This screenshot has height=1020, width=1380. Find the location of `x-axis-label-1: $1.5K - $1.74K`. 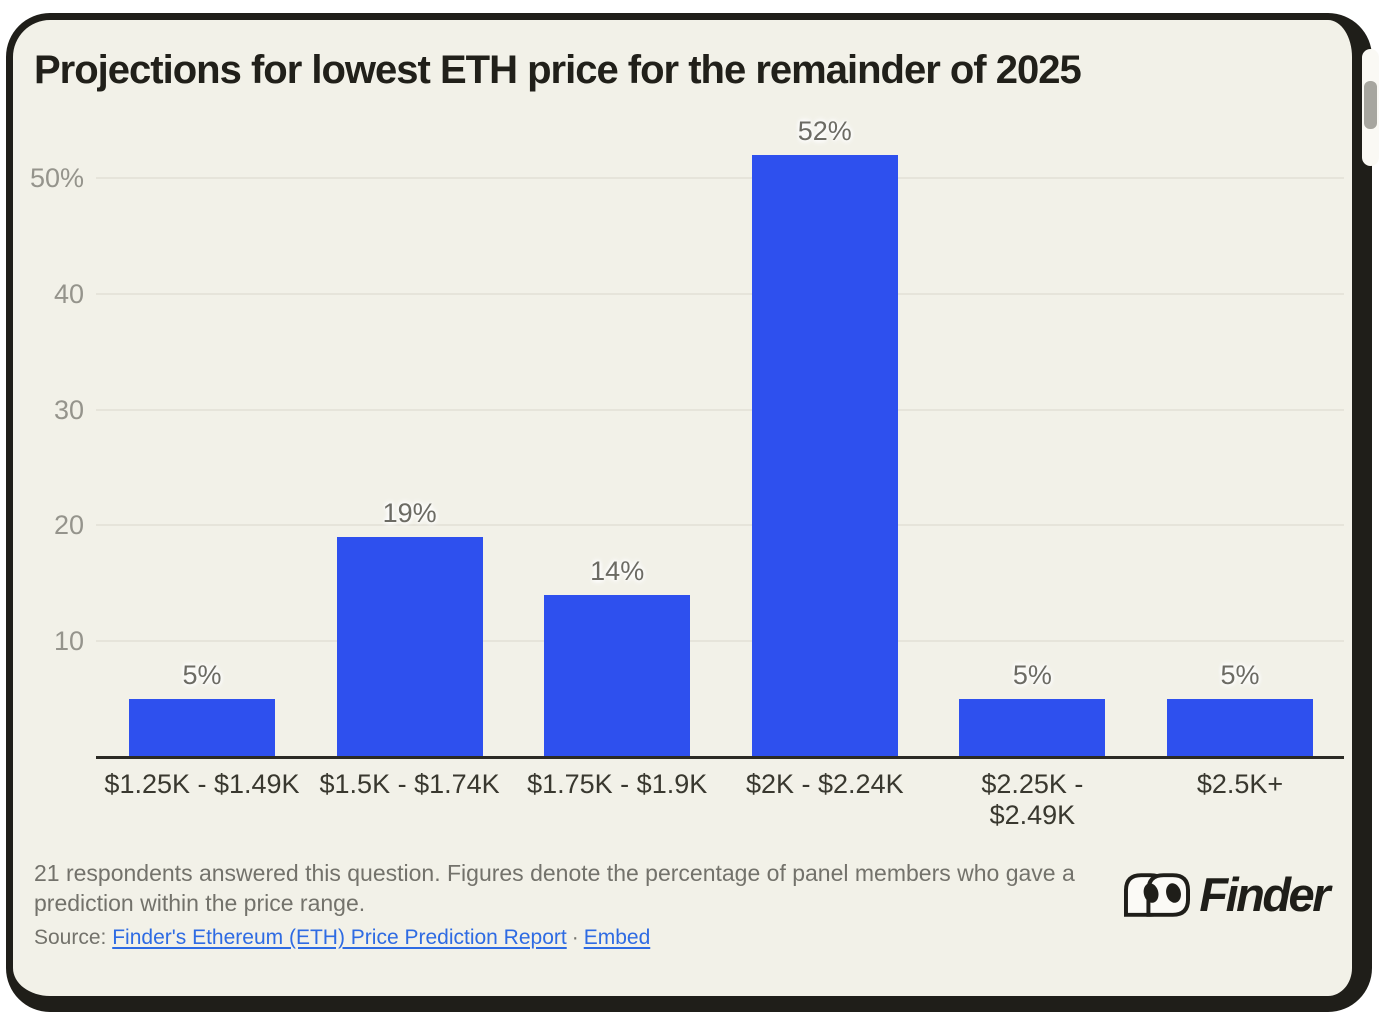

x-axis-label-1: $1.5K - $1.74K is located at coordinates (409, 784).